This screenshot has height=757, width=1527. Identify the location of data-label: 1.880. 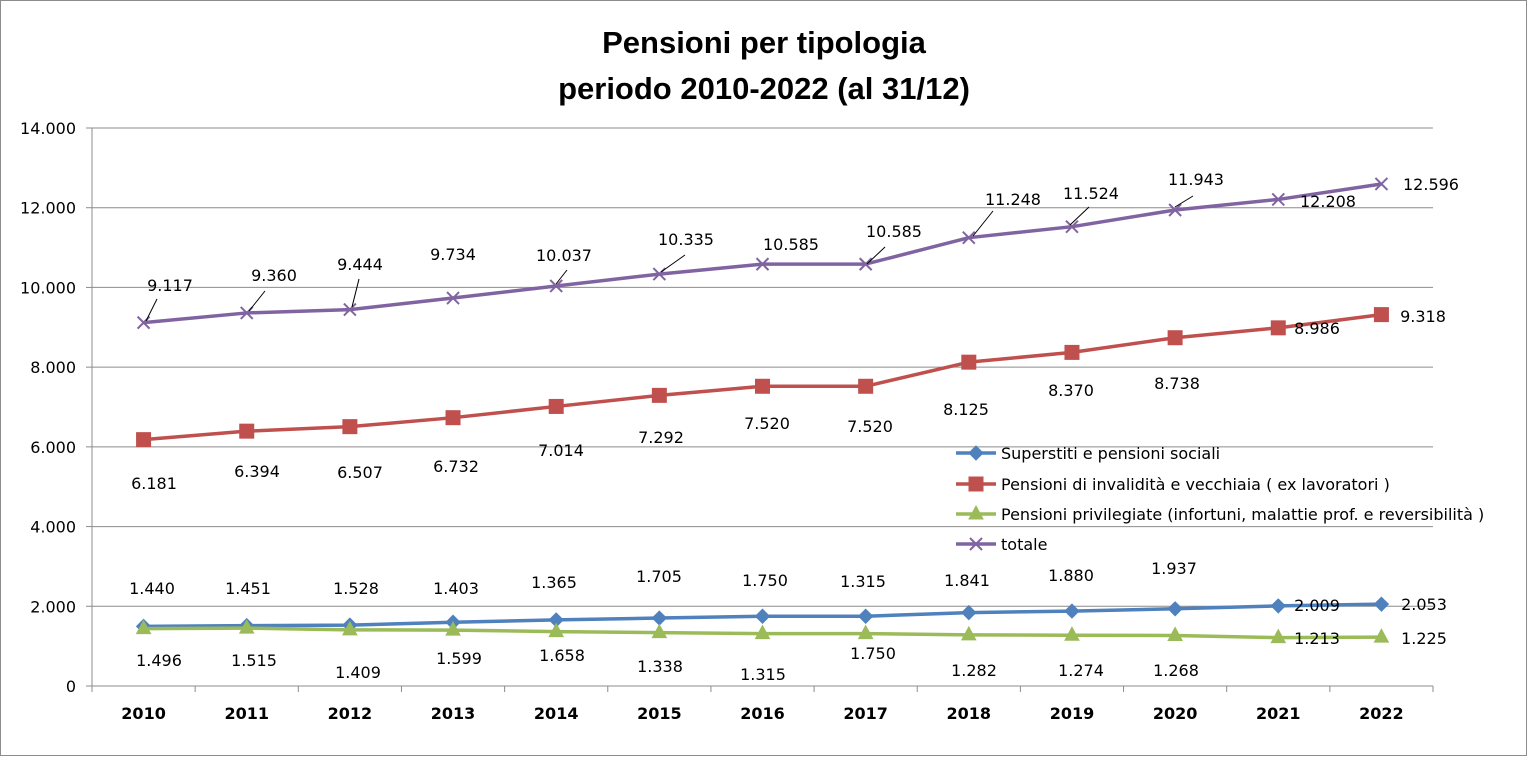
(1071, 575).